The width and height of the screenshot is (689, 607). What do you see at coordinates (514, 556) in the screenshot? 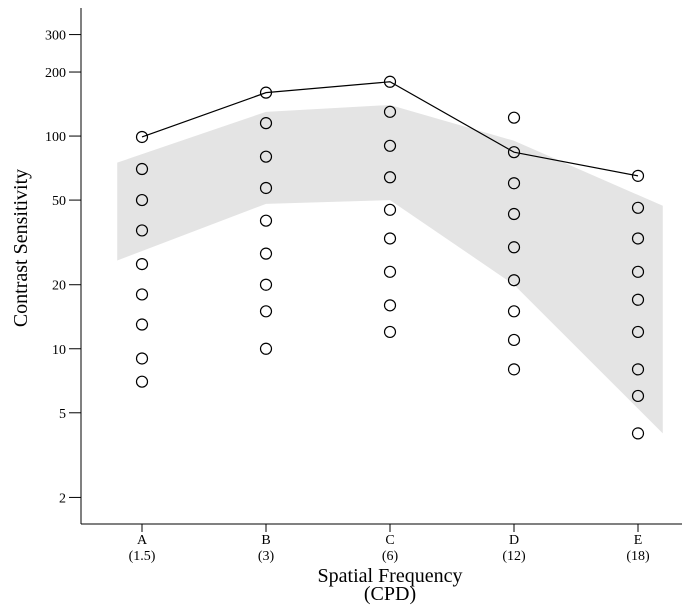
I see `x-tick-frequency: (12)` at bounding box center [514, 556].